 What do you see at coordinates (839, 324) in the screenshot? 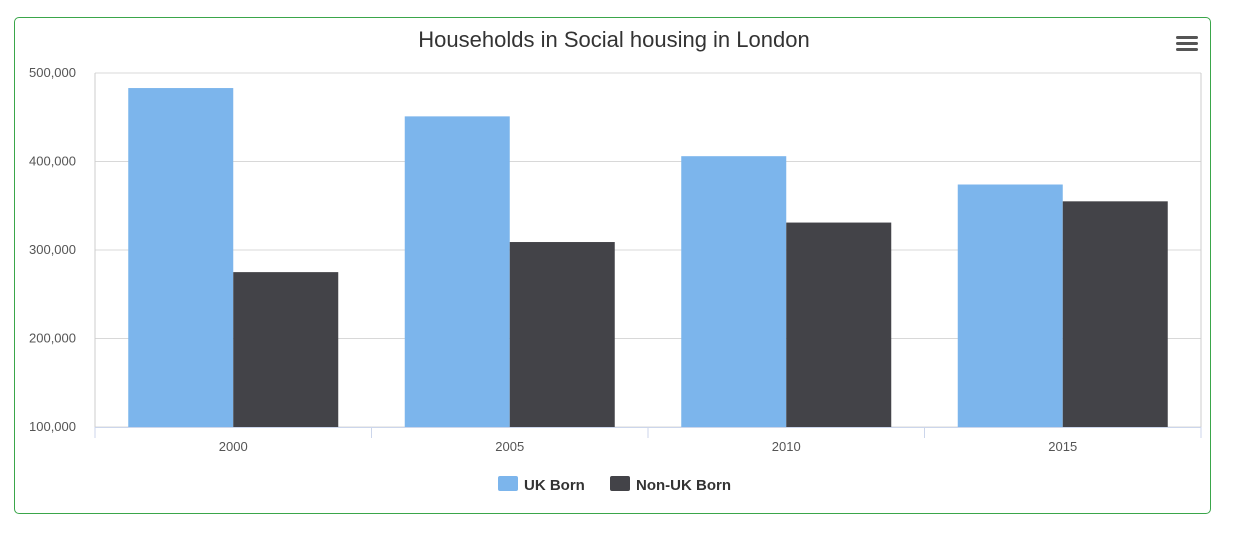
I see `bar-non-uk-born-2010` at bounding box center [839, 324].